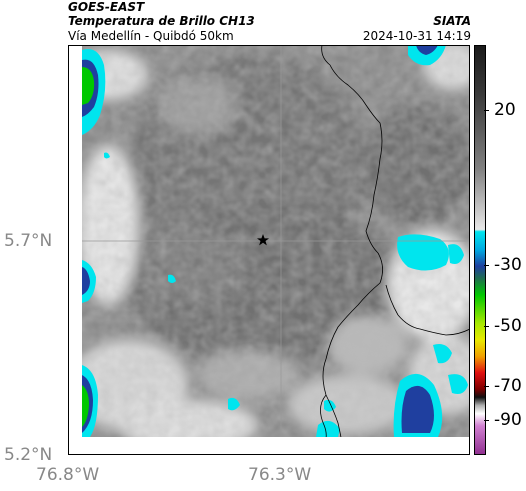  I want to click on satellite-title: GOES-EAST, so click(106, 7).